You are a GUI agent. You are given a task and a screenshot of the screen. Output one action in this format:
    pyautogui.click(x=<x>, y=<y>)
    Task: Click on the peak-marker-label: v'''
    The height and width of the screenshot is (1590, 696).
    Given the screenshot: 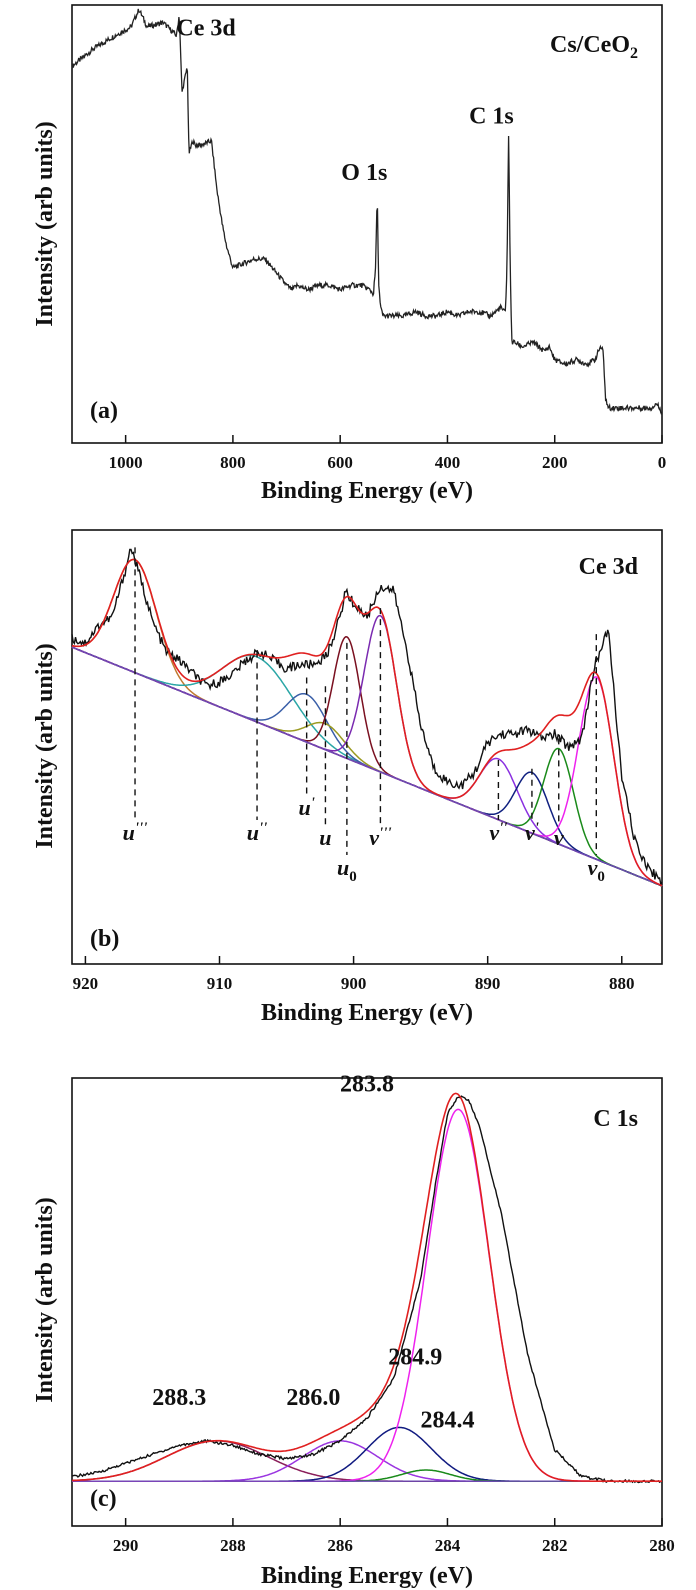 What is the action you would take?
    pyautogui.click(x=380, y=837)
    